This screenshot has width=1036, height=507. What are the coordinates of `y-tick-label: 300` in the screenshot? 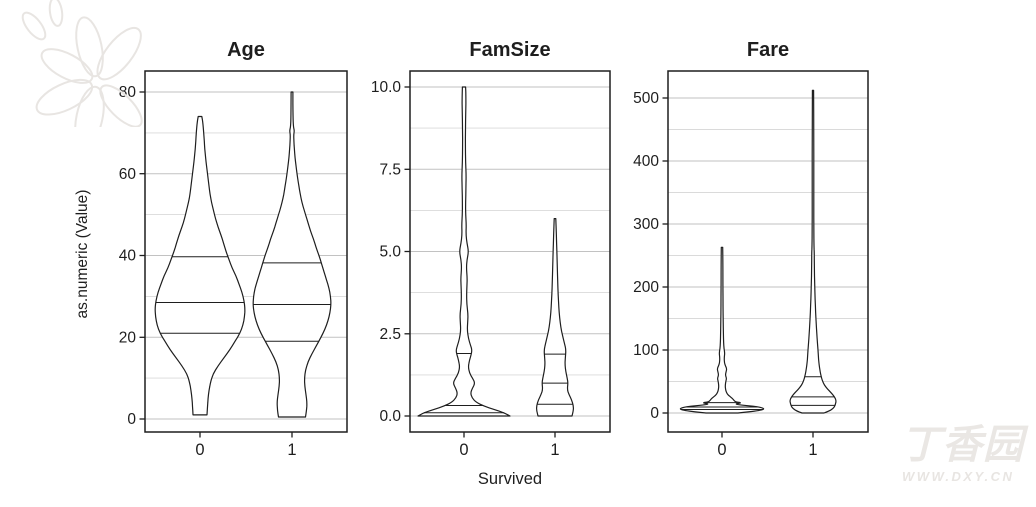 It's located at (646, 224).